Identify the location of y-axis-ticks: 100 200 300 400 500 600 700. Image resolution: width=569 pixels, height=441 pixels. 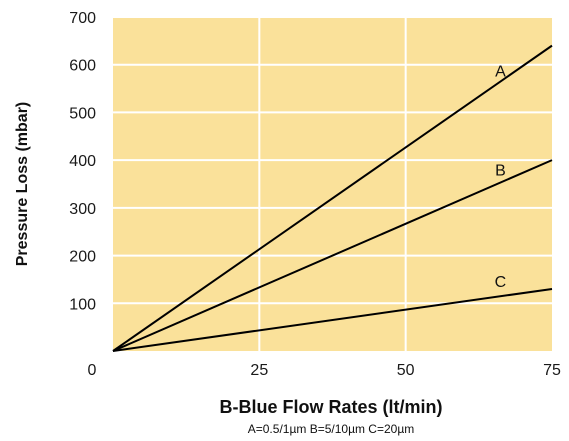
(82, 161).